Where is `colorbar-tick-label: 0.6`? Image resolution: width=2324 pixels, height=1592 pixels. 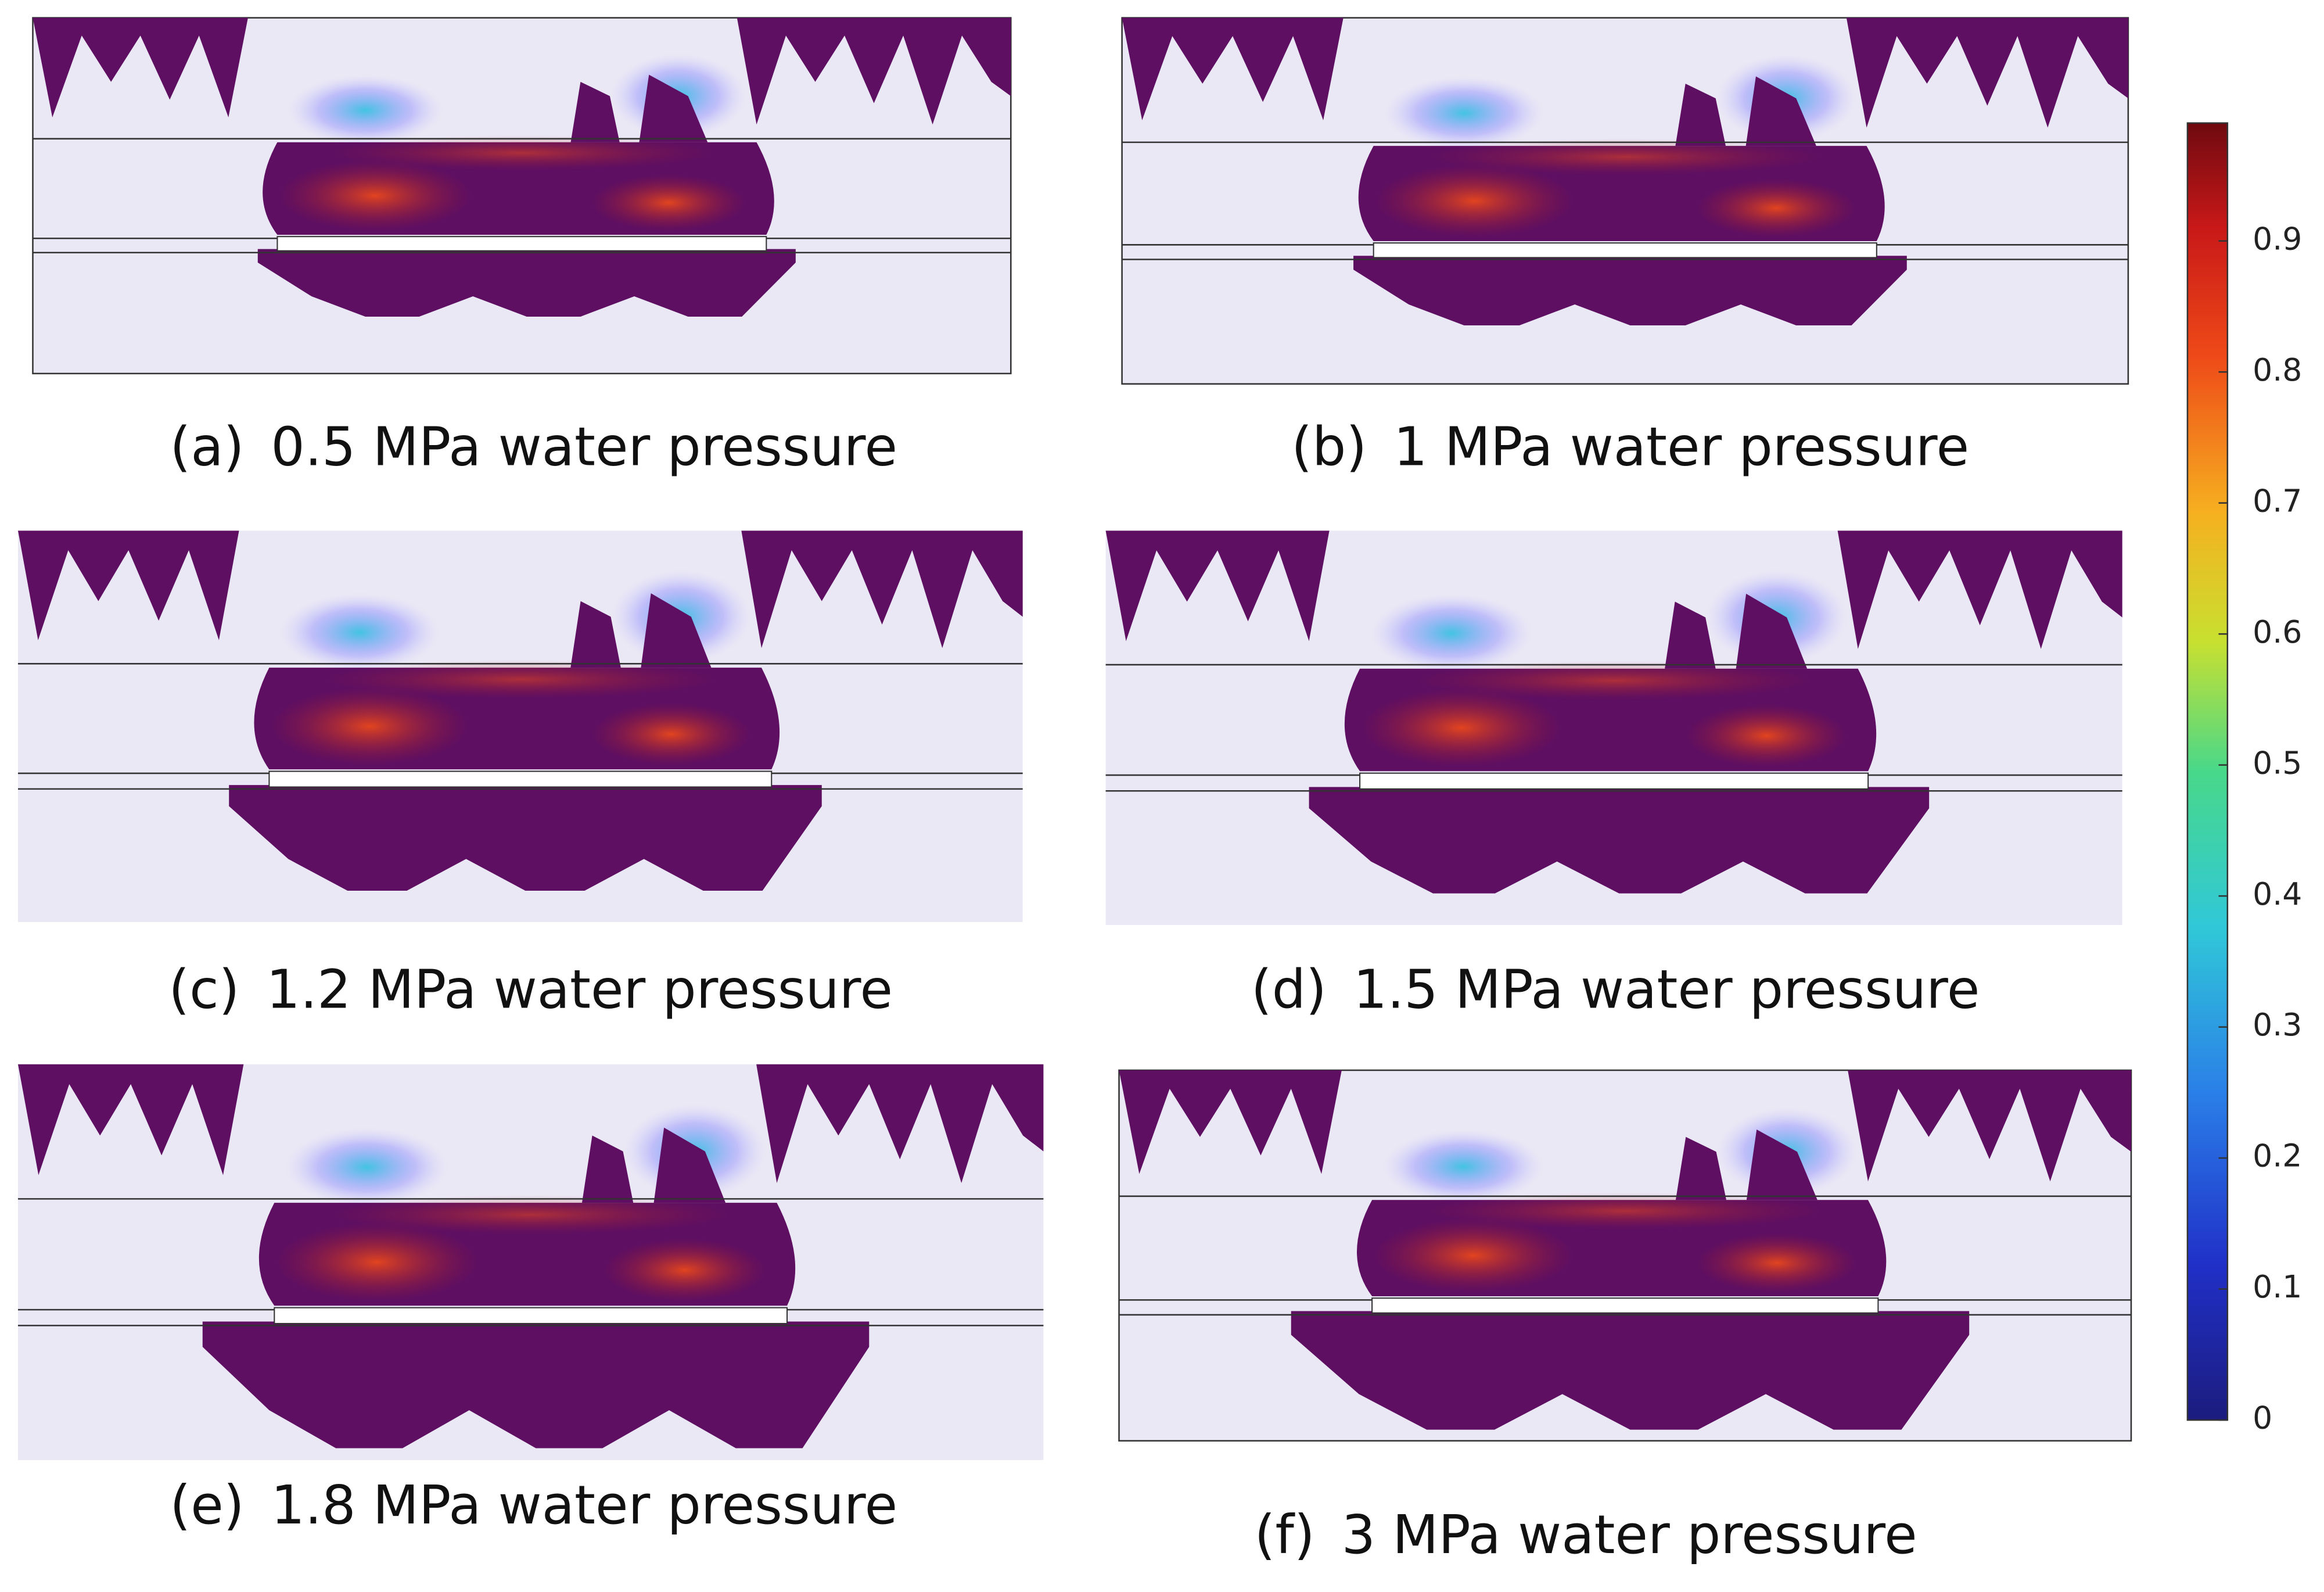
colorbar-tick-label: 0.6 is located at coordinates (2277, 632).